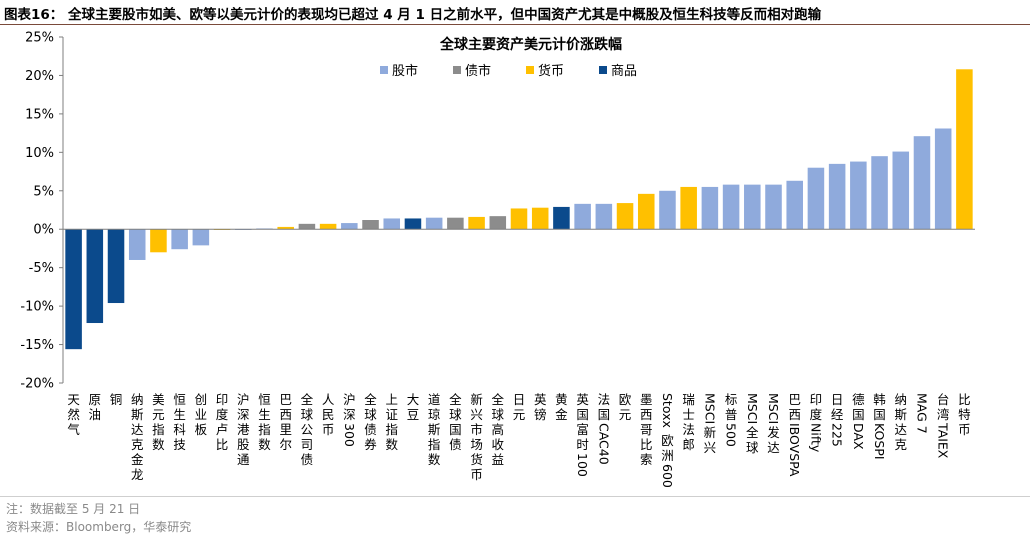 This screenshot has height=539, width=1030. Describe the element at coordinates (243, 459) in the screenshot. I see `x-tick-label-char: 通` at that location.